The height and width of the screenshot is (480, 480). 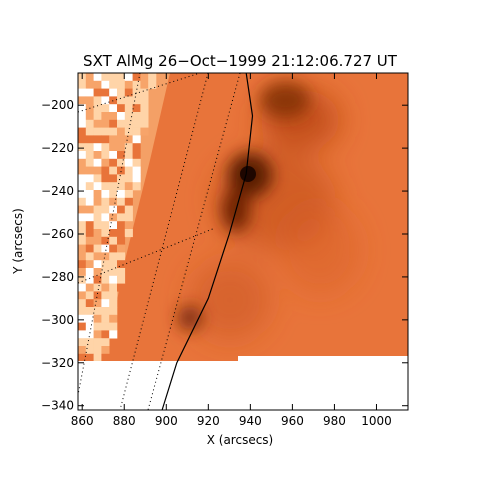 What do you see at coordinates (248, 174) in the screenshot?
I see `bright-kernel` at bounding box center [248, 174].